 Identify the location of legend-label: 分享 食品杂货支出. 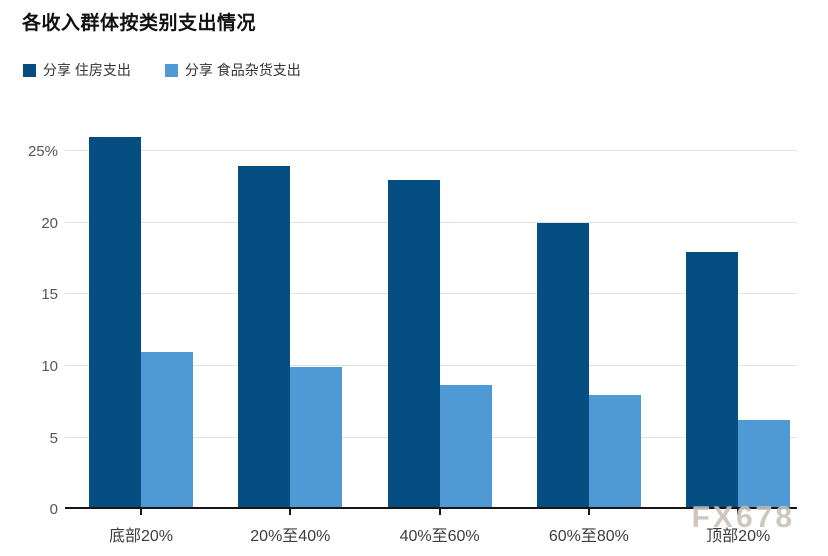
(242, 70).